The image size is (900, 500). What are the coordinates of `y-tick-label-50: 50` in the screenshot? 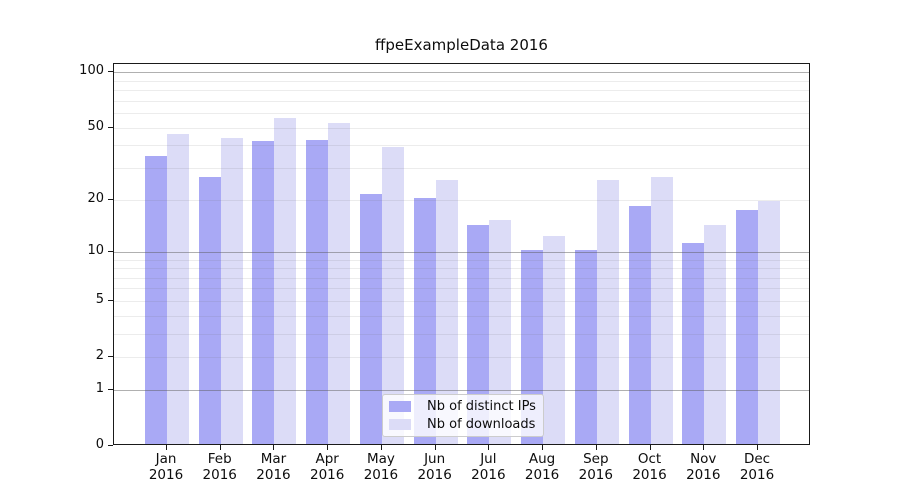 It's located at (95, 126).